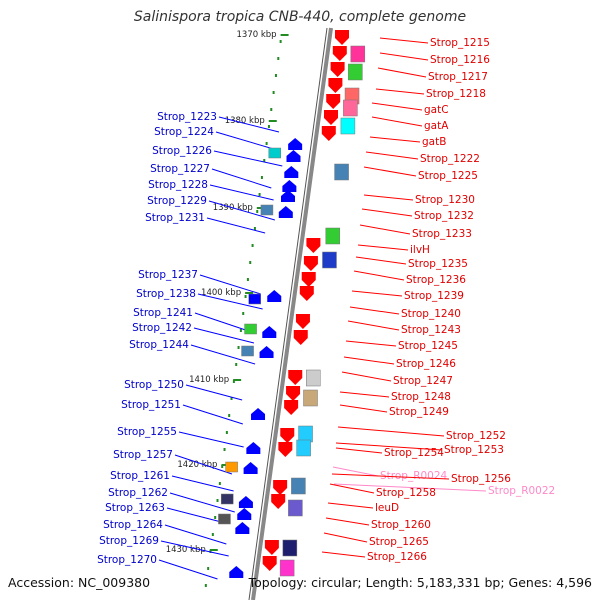 This screenshot has height=600, width=600. I want to click on right-gene-label: Strop_1265, so click(399, 542).